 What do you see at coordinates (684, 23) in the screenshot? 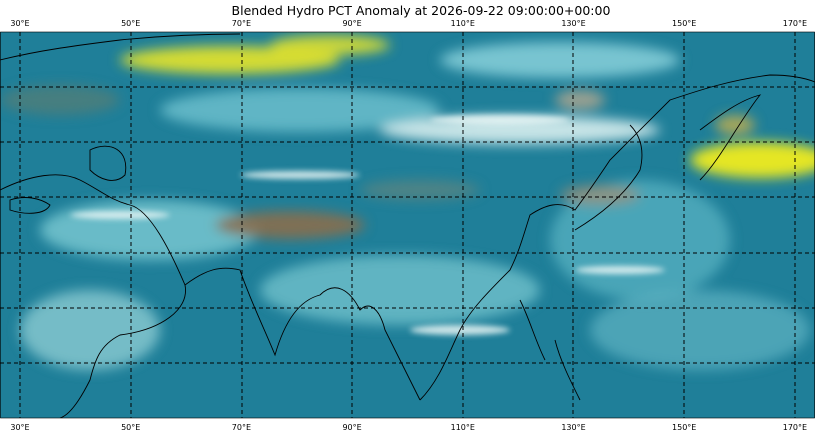
I see `top-longitude-label: 150°E` at bounding box center [684, 23].